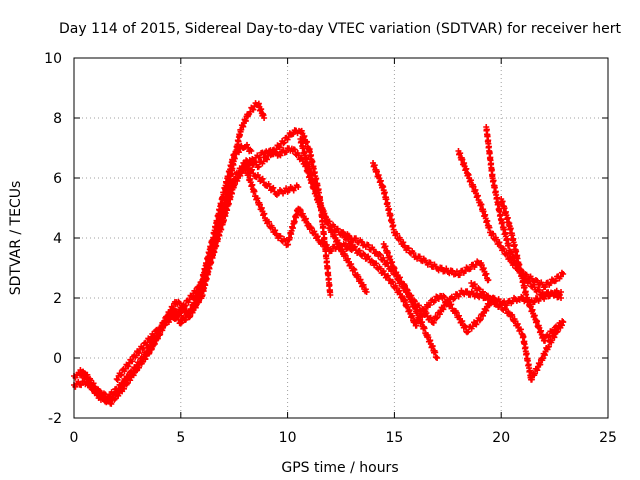 This screenshot has height=480, width=640. I want to click on x-tick-label: 10, so click(288, 438).